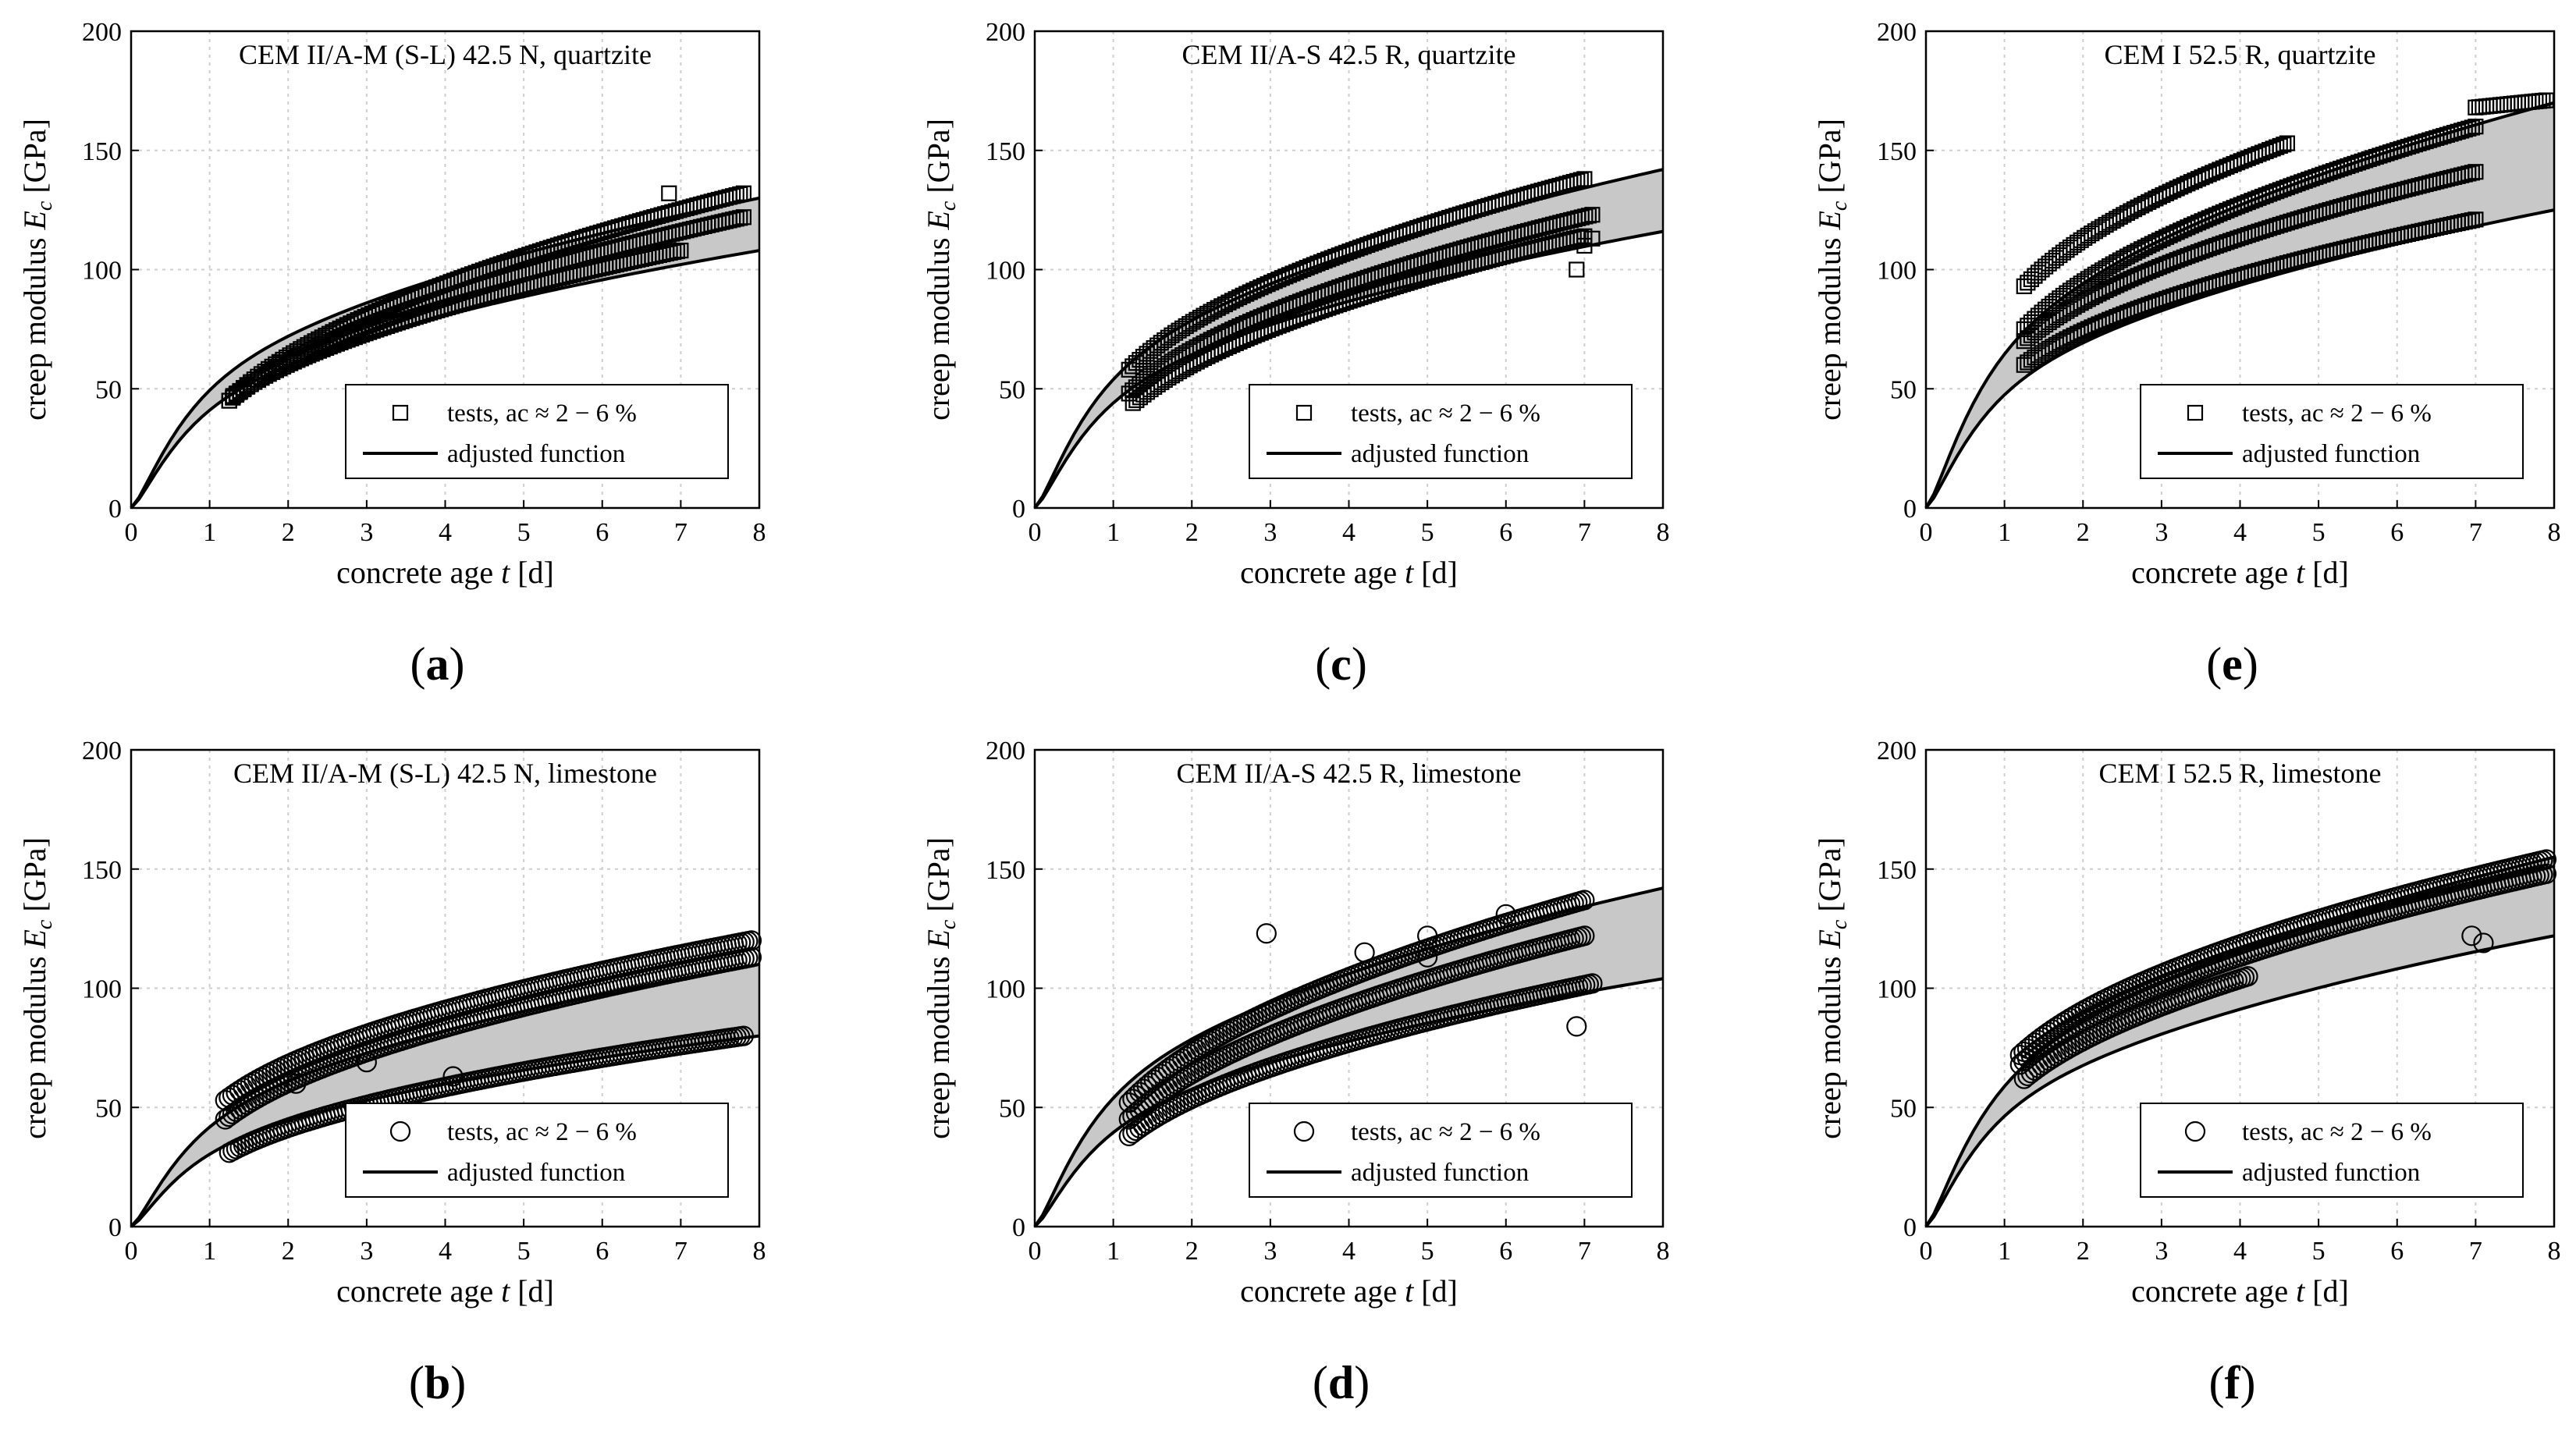  Describe the element at coordinates (542, 414) in the screenshot. I see `legend-entry-tests: tests, ac ≈ 2 − 6 %` at that location.